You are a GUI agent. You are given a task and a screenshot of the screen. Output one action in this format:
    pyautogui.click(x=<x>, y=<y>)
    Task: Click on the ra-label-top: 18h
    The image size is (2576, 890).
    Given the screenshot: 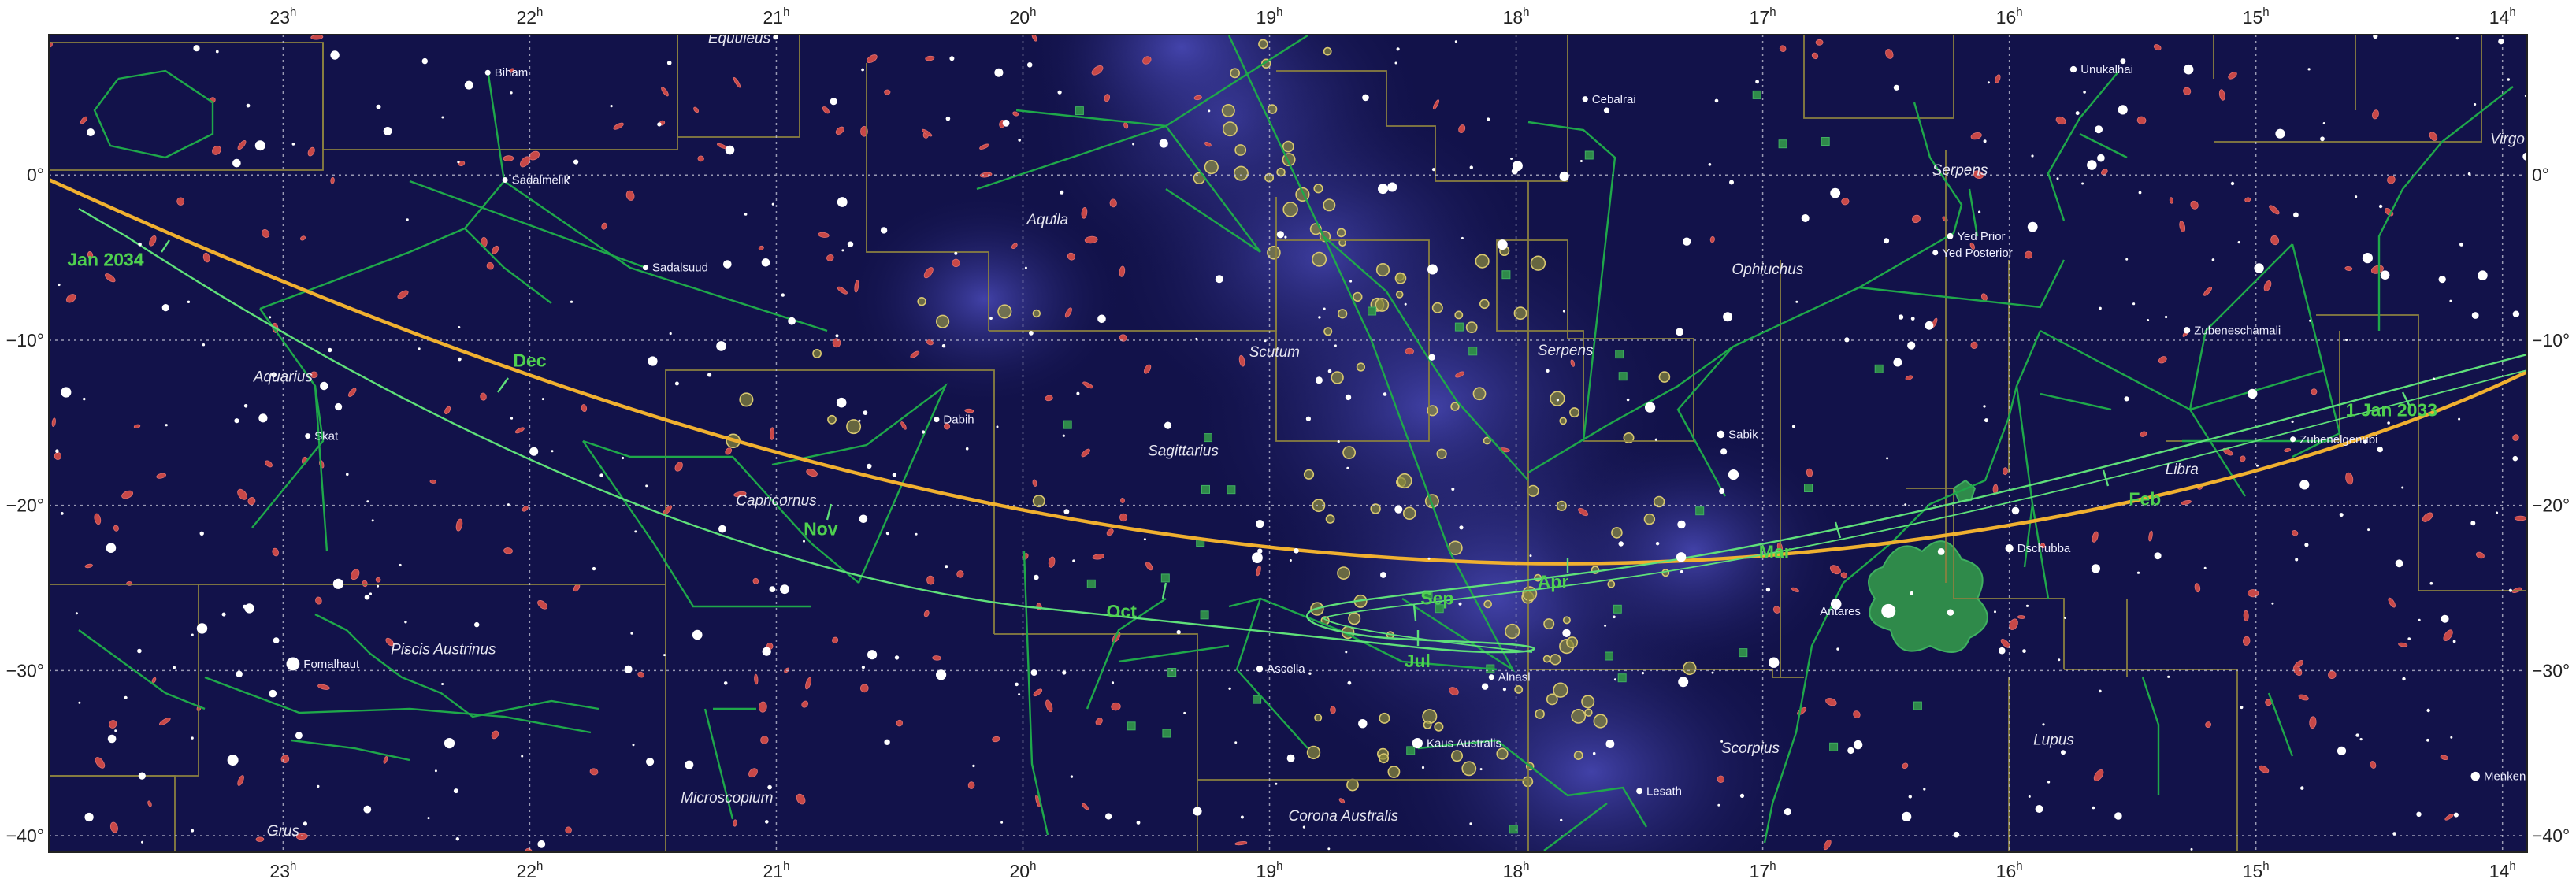 What is the action you would take?
    pyautogui.click(x=1516, y=17)
    